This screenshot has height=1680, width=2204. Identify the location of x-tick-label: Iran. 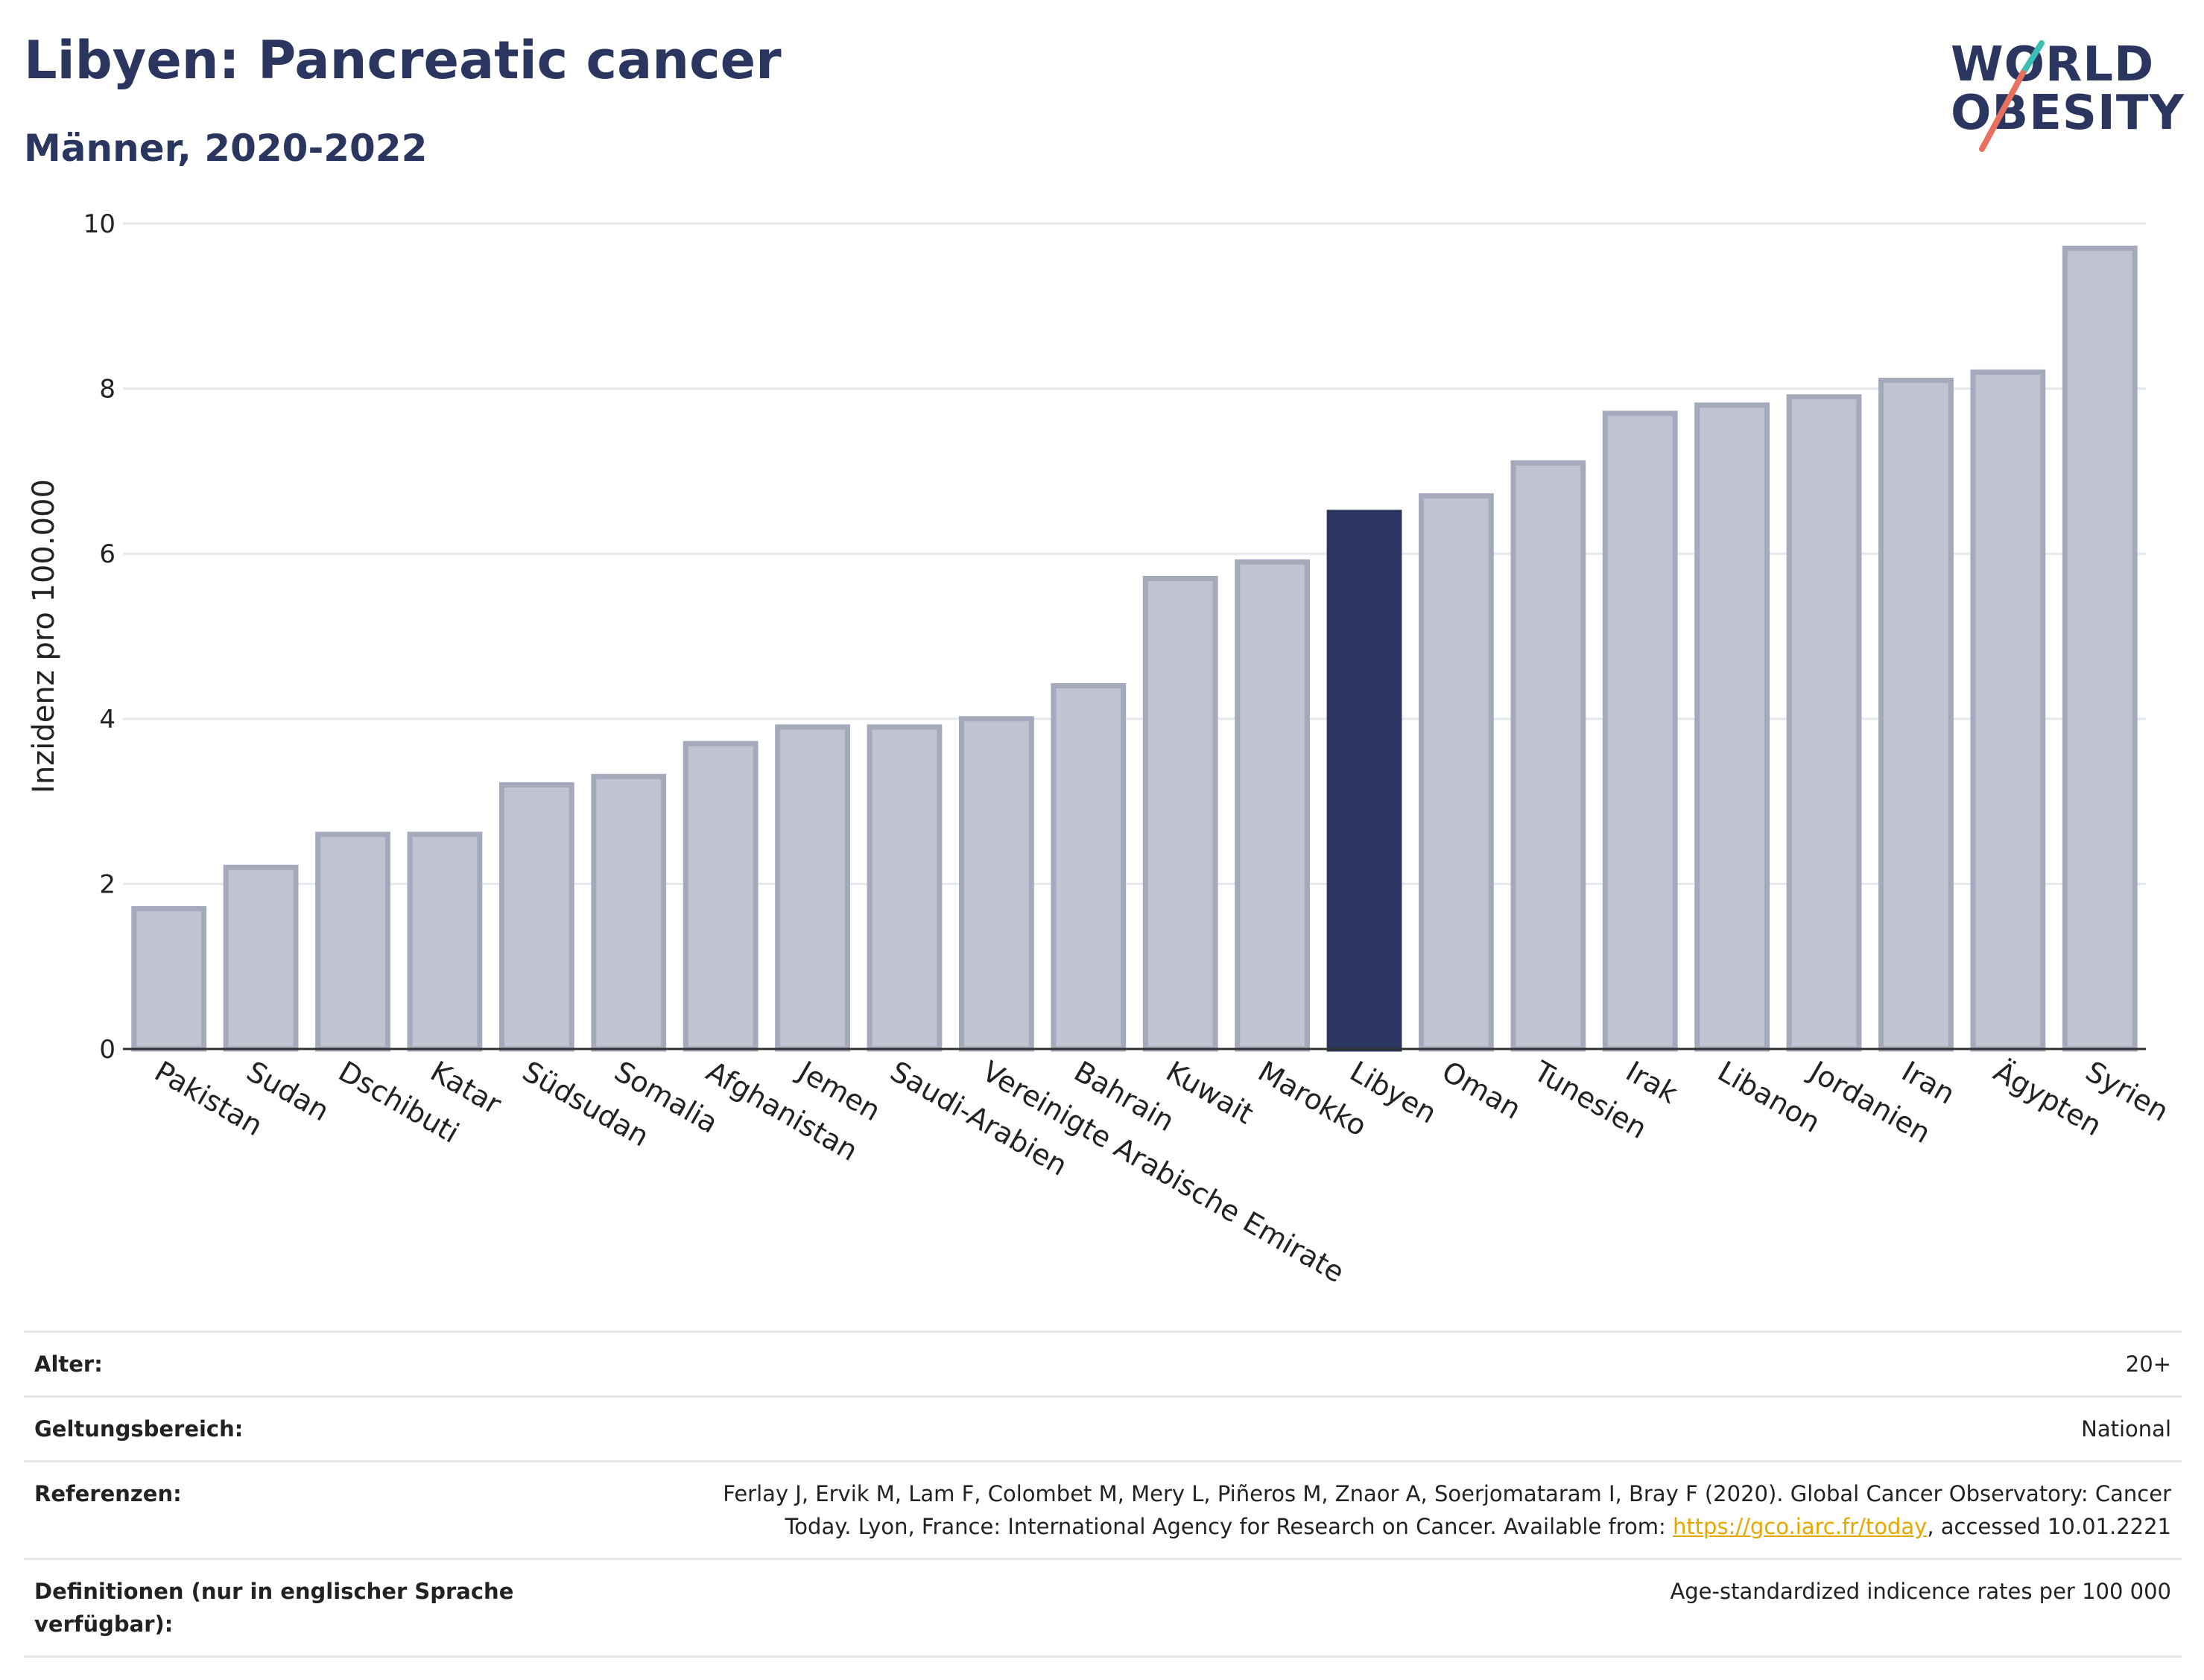
(1928, 1083).